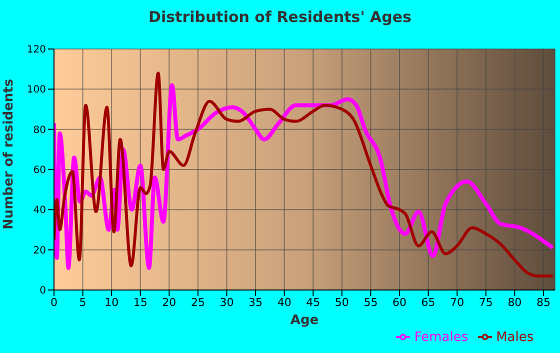  Describe the element at coordinates (284, 302) in the screenshot. I see `x-tick-label: 40` at that location.